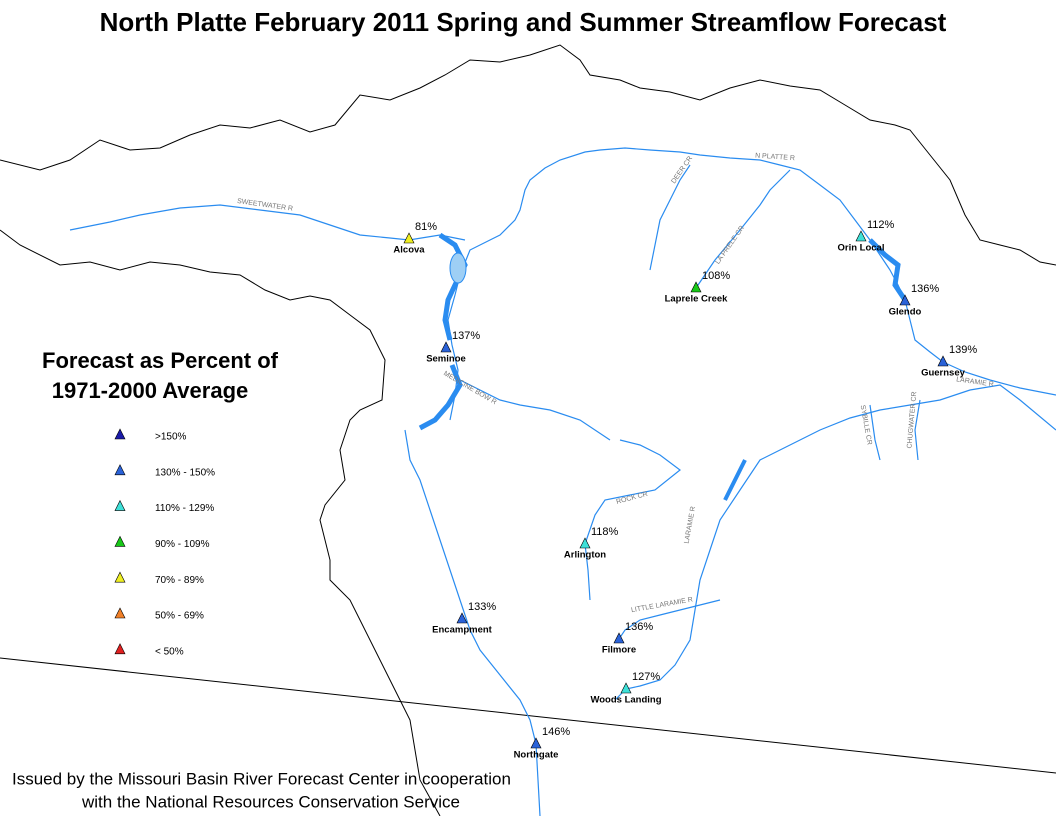  What do you see at coordinates (179, 580) in the screenshot?
I see `legend-label: 70% - 89%` at bounding box center [179, 580].